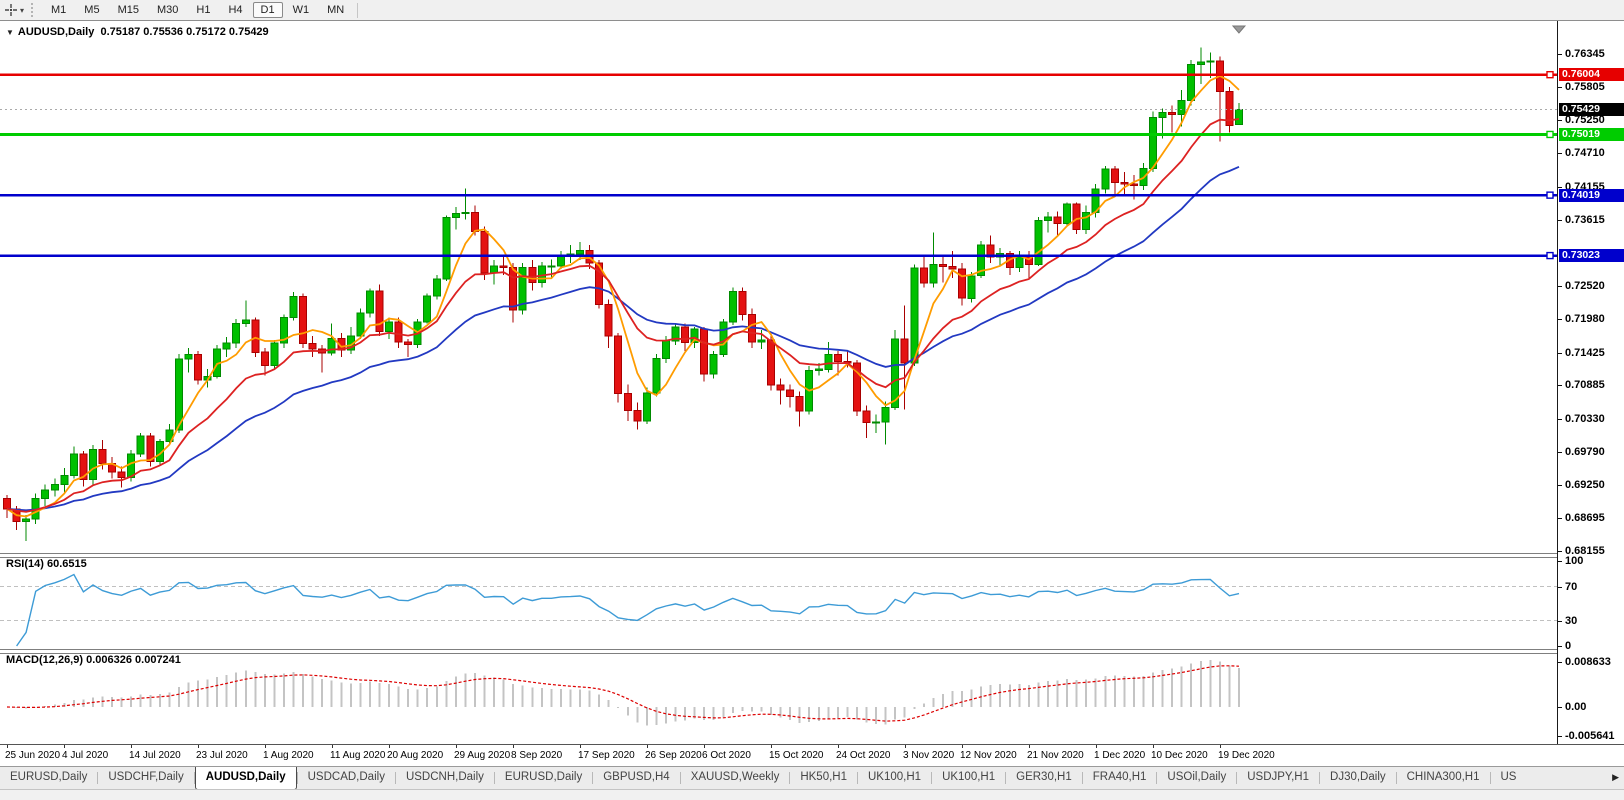  I want to click on timeframe-toolbar: ▾ M1 M5 M15 M30 H1 H4 D1 W1 MN, so click(812, 10).